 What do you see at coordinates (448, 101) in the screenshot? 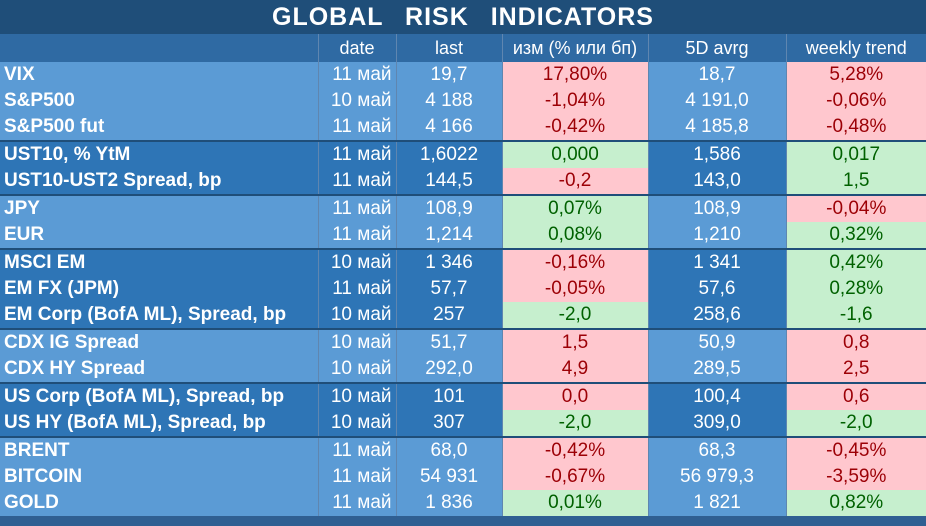
I see `last-value: 4 188` at bounding box center [448, 101].